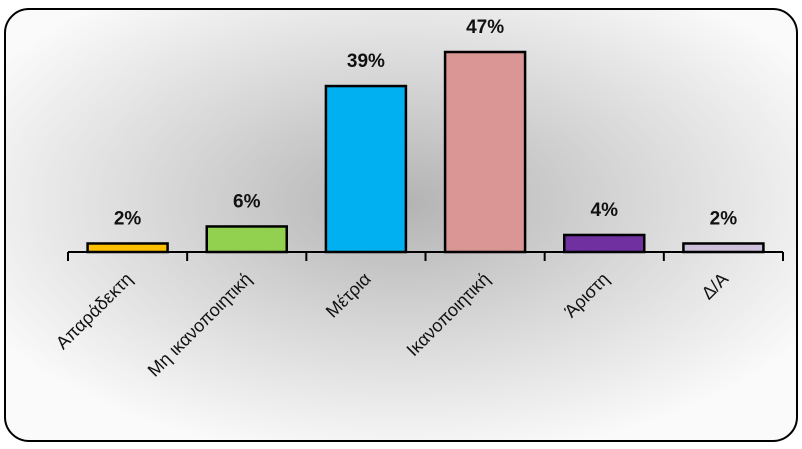  Describe the element at coordinates (485, 27) in the screenshot. I see `data-label: 47%` at that location.